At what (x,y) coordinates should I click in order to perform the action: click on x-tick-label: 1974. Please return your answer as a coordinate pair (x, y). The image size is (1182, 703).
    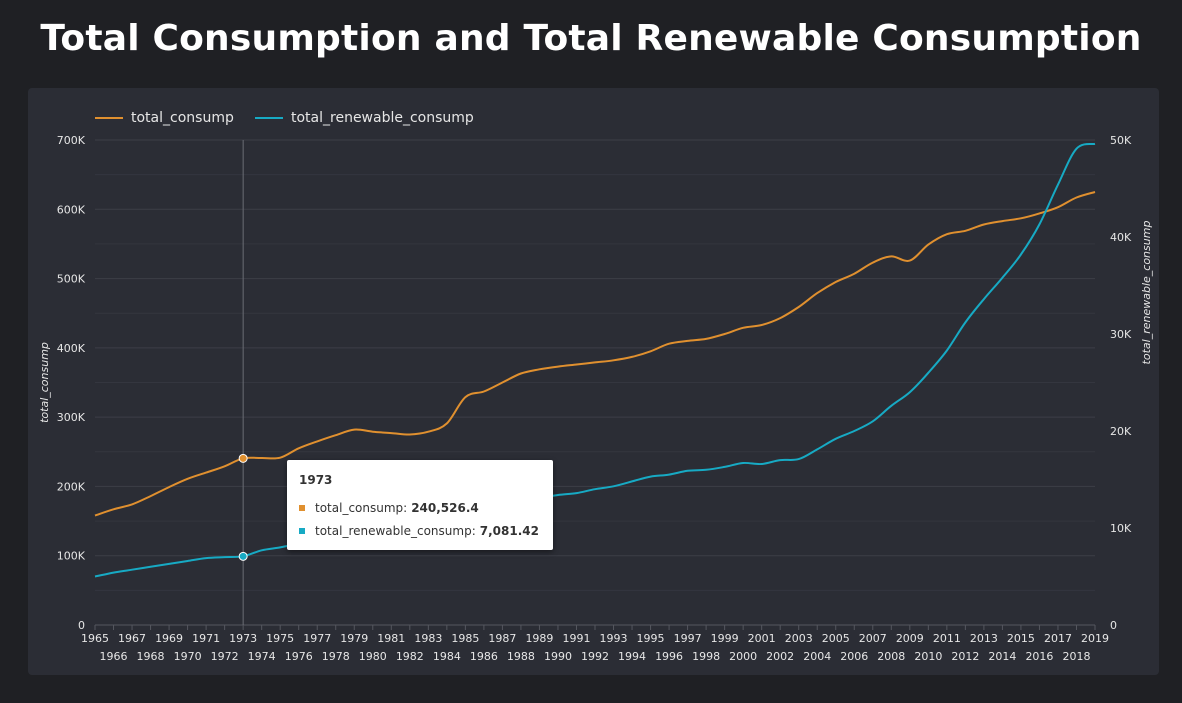
    Looking at the image, I should click on (262, 656).